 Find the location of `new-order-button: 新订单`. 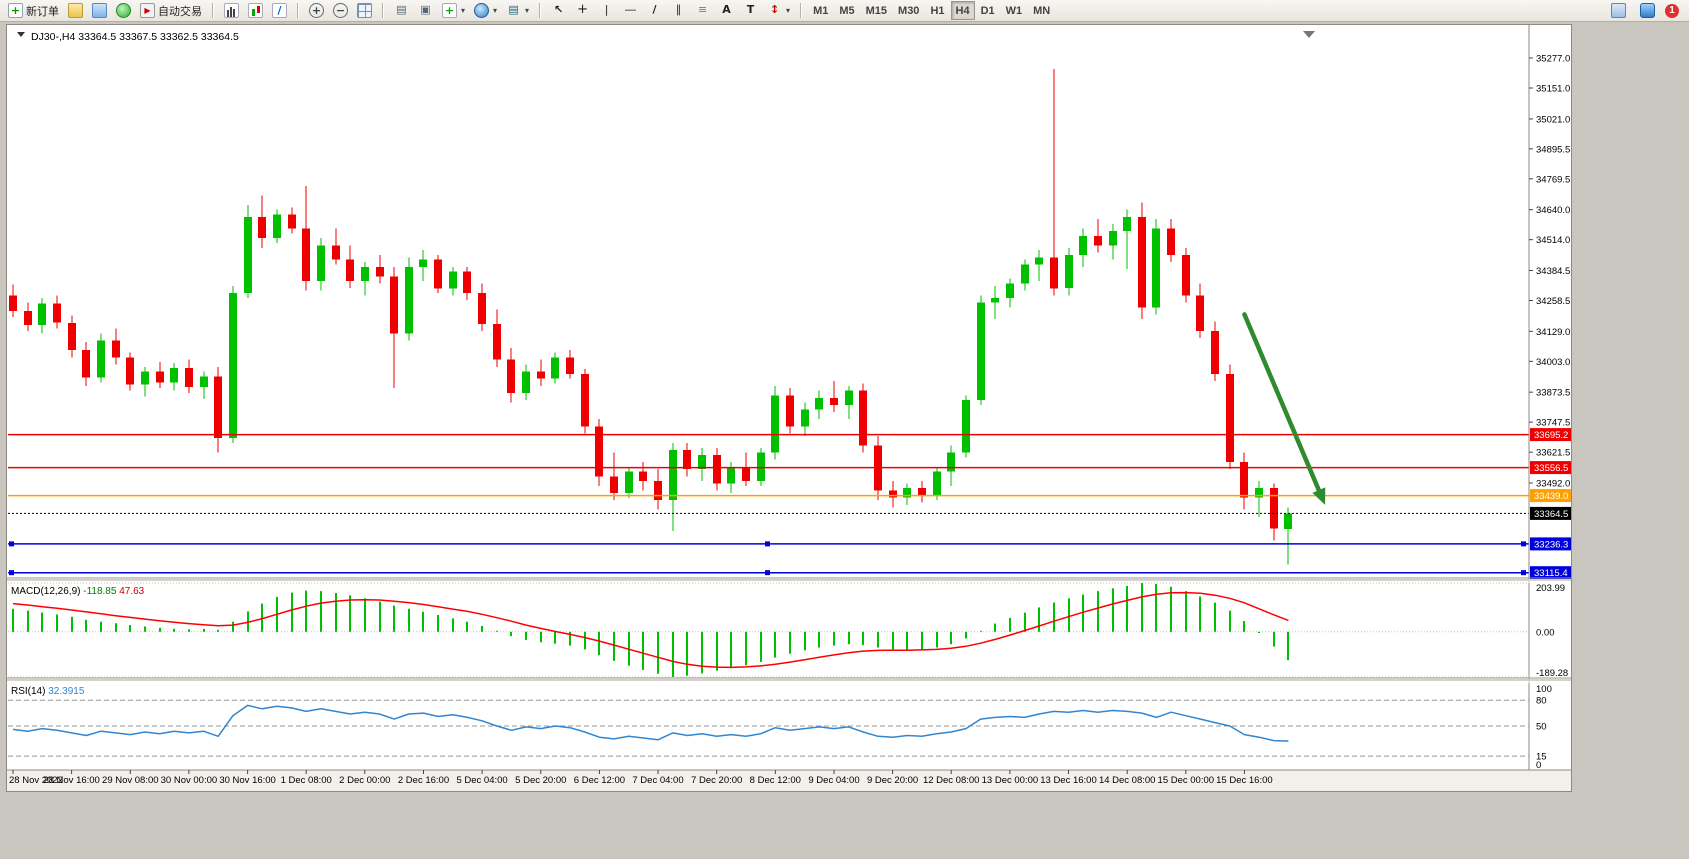

new-order-button: 新订单 is located at coordinates (33, 10).